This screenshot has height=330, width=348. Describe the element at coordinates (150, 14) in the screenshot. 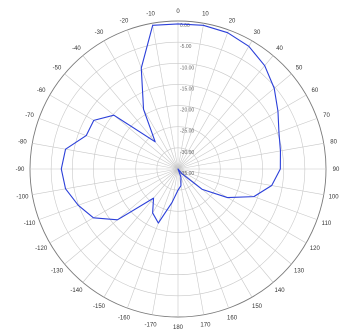

I see `angle-tick-label: -10` at that location.